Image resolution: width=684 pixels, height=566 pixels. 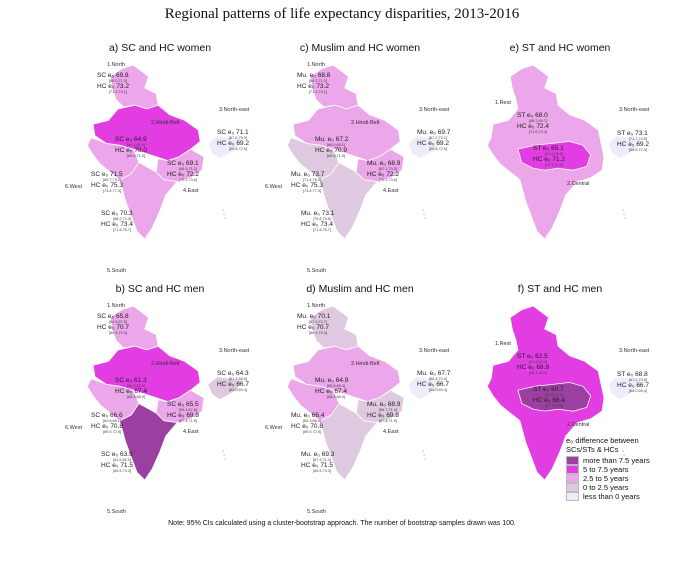 I want to click on group-ci: [60.8,62.0], so click(x=136, y=386).